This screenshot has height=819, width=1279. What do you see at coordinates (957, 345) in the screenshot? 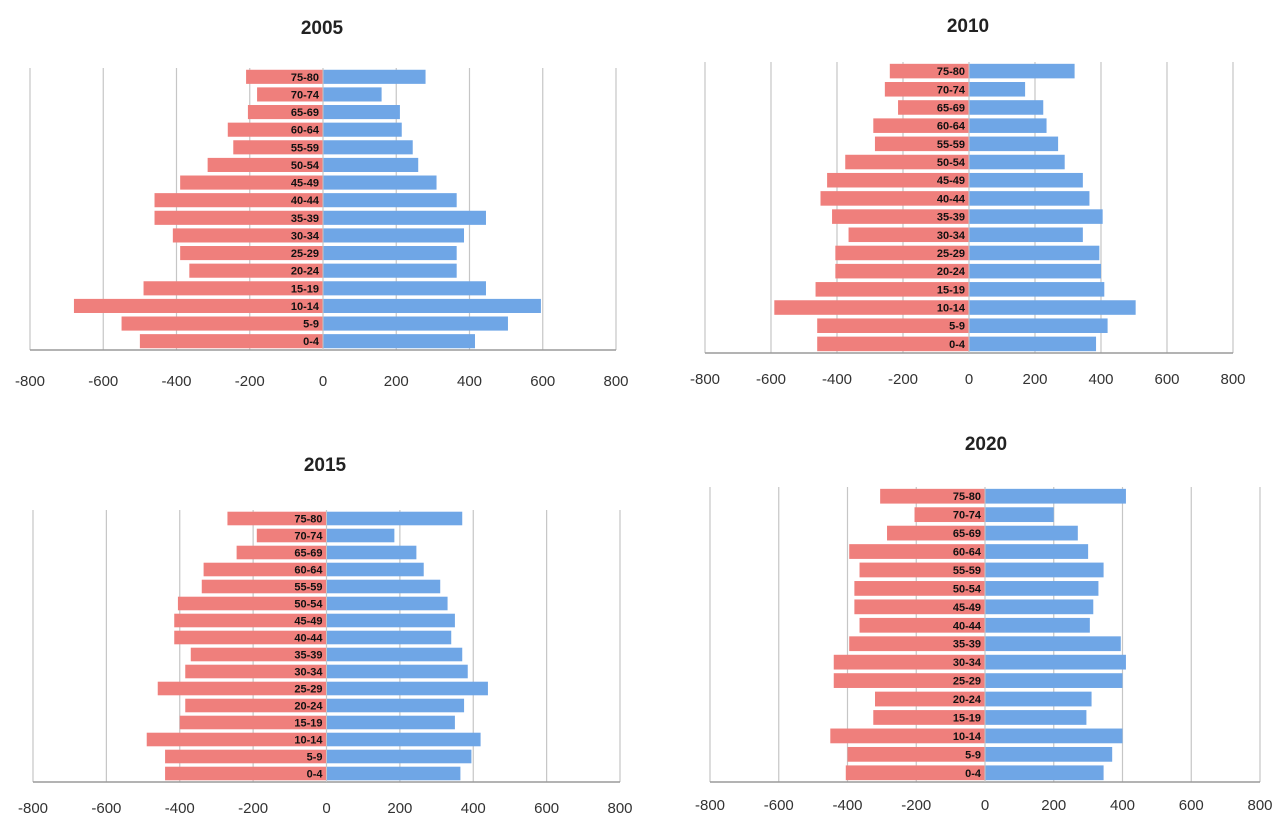
I see `category-label: 0-4` at bounding box center [957, 345].